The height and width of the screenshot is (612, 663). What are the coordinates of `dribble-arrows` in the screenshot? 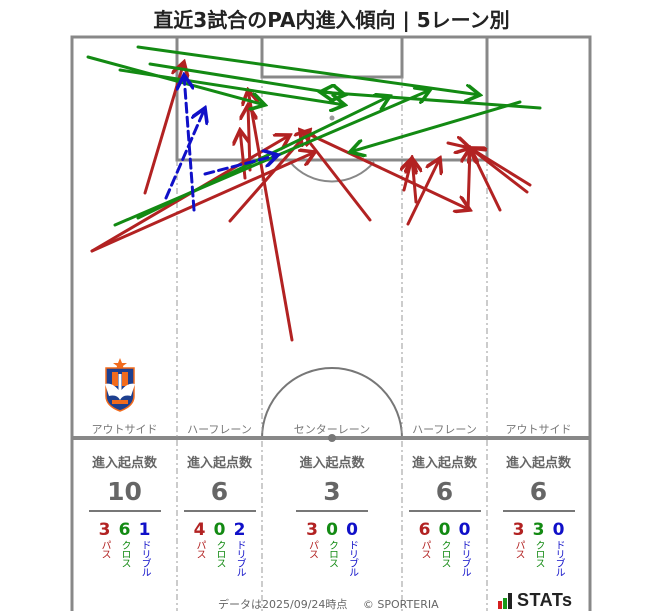 It's located at (221, 143).